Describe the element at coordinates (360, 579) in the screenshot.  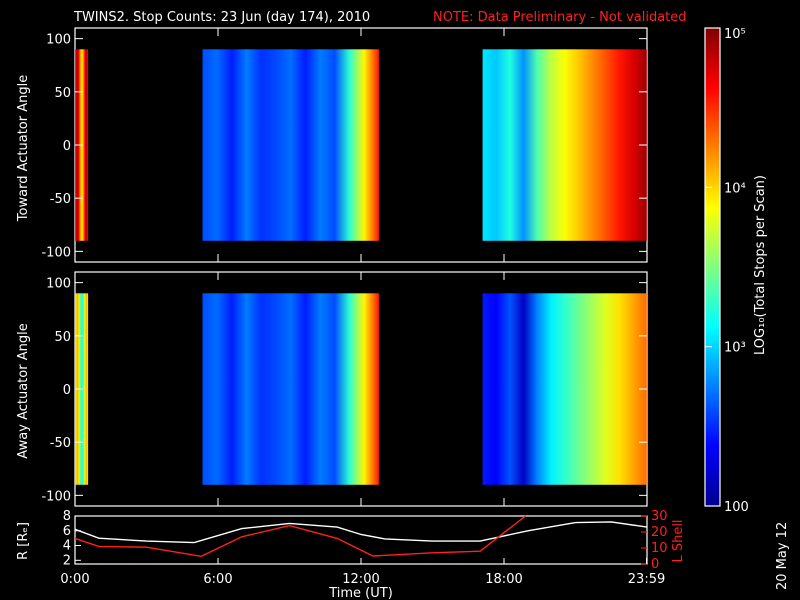
I see `time-tick-label: 12:00` at that location.